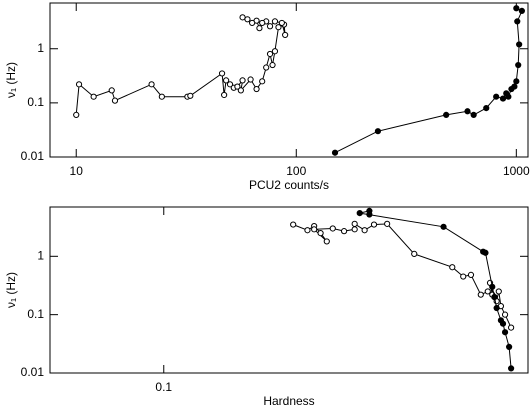 Image resolution: width=532 pixels, height=412 pixels. What do you see at coordinates (77, 171) in the screenshot?
I see `x-tick-label: 10` at bounding box center [77, 171].